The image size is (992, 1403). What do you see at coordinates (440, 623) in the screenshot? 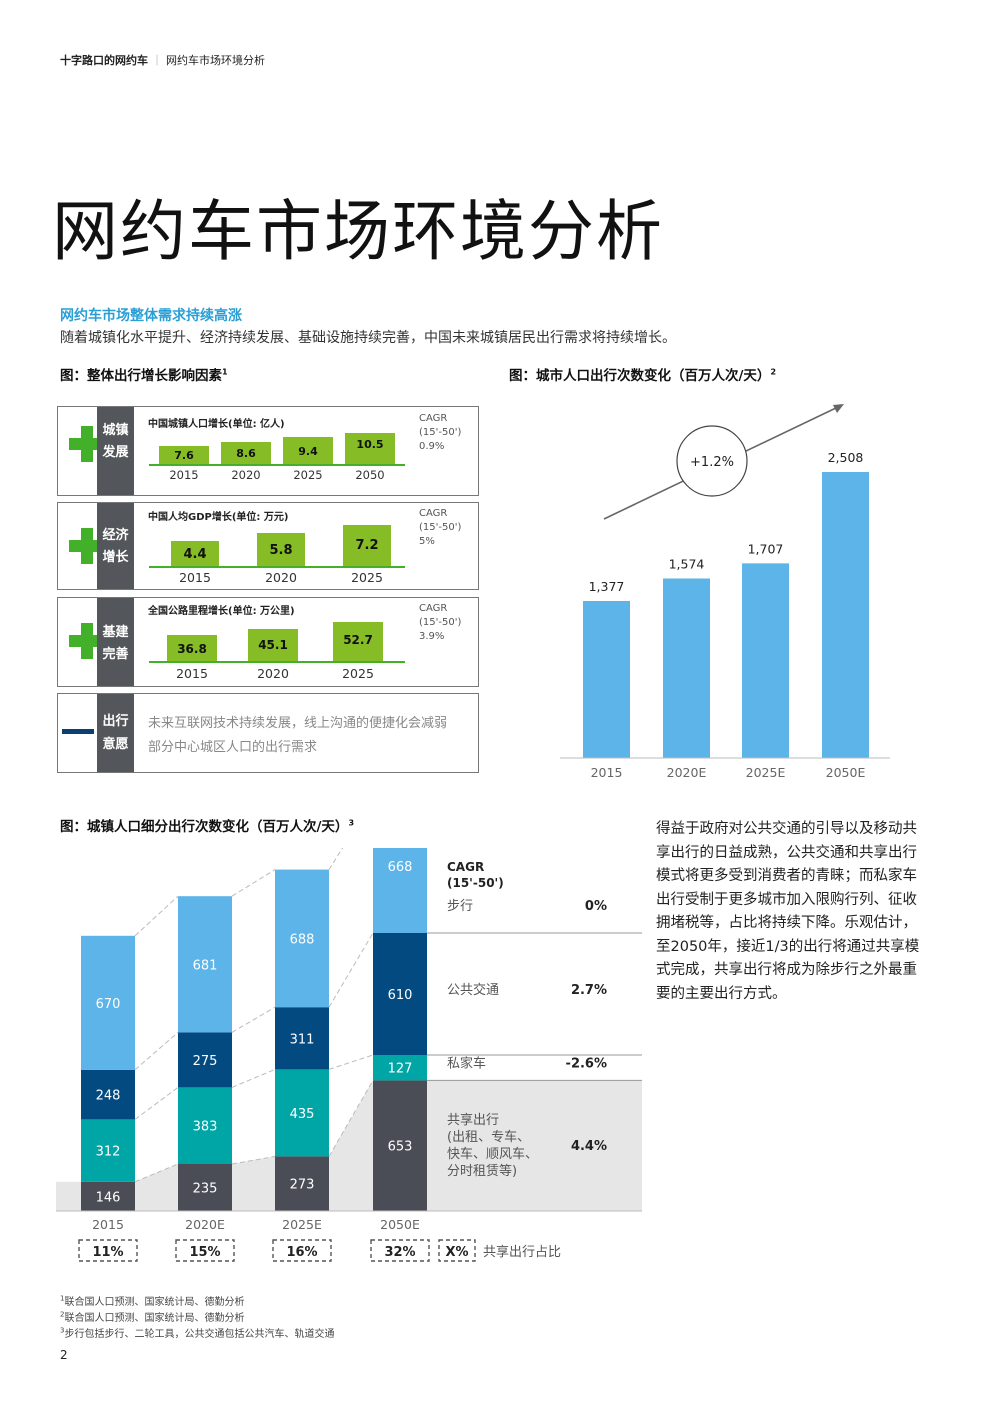
I see `cagr-note: CAGR (15'-50') 3.9%` at bounding box center [440, 623].